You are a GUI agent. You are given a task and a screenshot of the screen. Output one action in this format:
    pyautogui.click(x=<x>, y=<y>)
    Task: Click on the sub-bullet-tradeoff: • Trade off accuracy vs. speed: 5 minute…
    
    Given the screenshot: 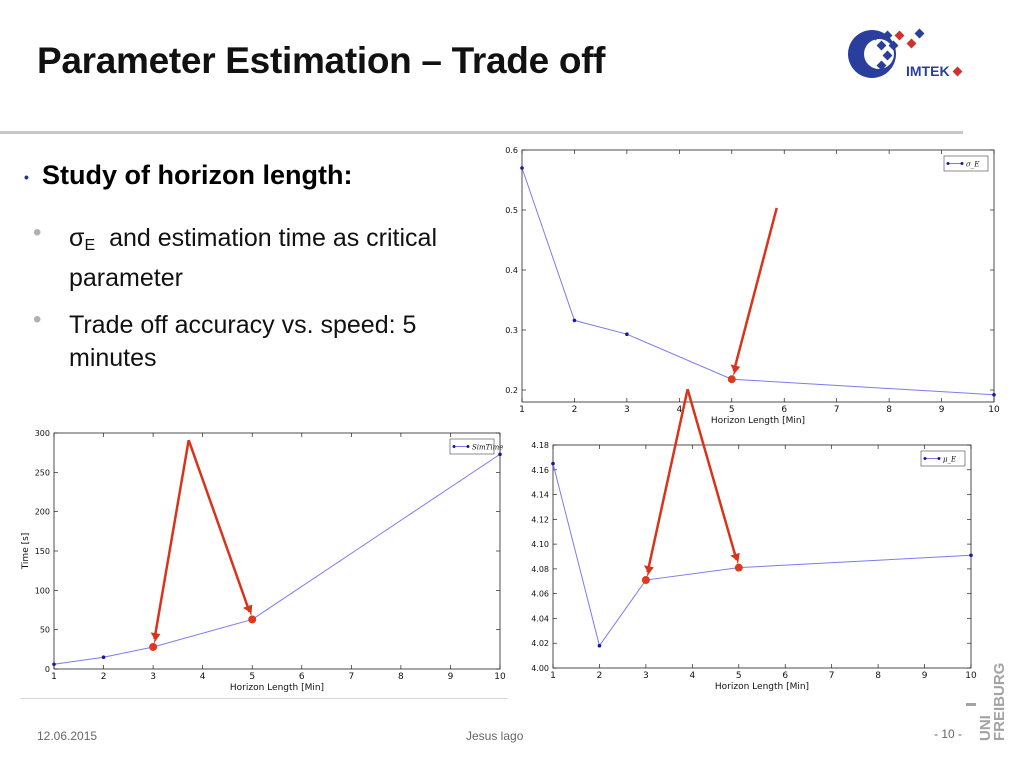 What is the action you would take?
    pyautogui.click(x=253, y=340)
    